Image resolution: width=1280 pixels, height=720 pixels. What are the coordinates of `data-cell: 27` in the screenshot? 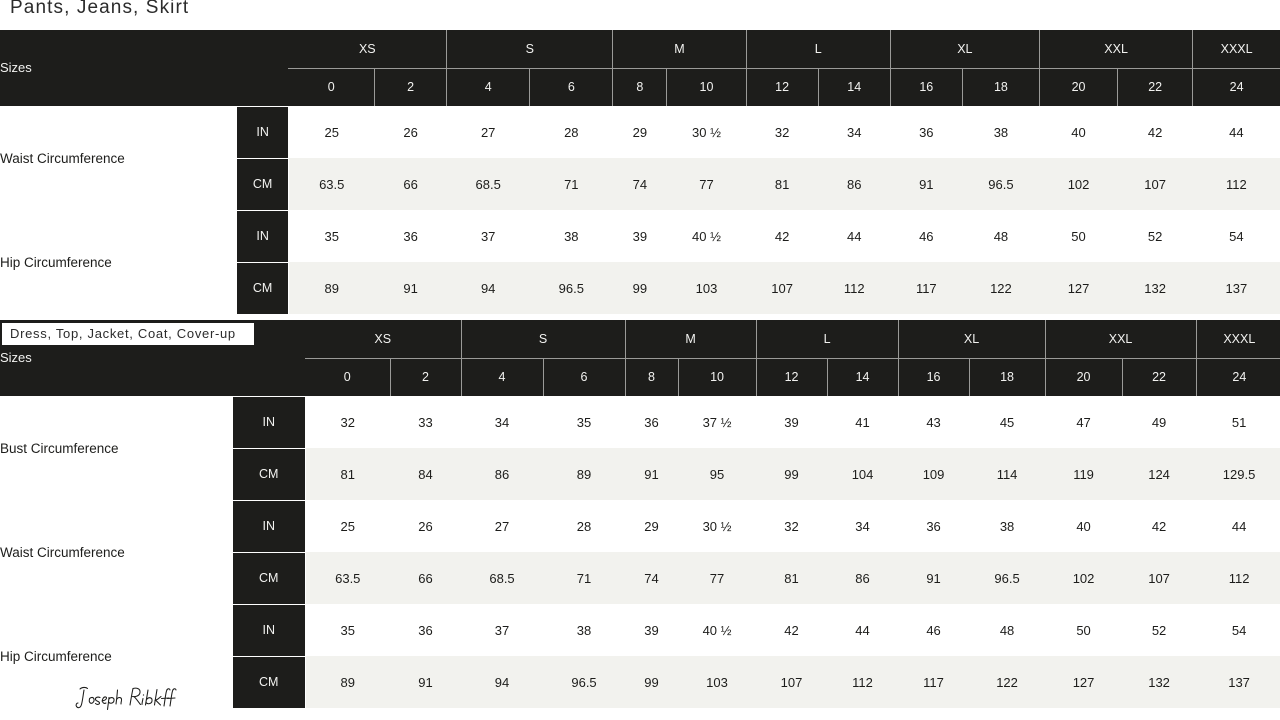 It's located at (488, 132).